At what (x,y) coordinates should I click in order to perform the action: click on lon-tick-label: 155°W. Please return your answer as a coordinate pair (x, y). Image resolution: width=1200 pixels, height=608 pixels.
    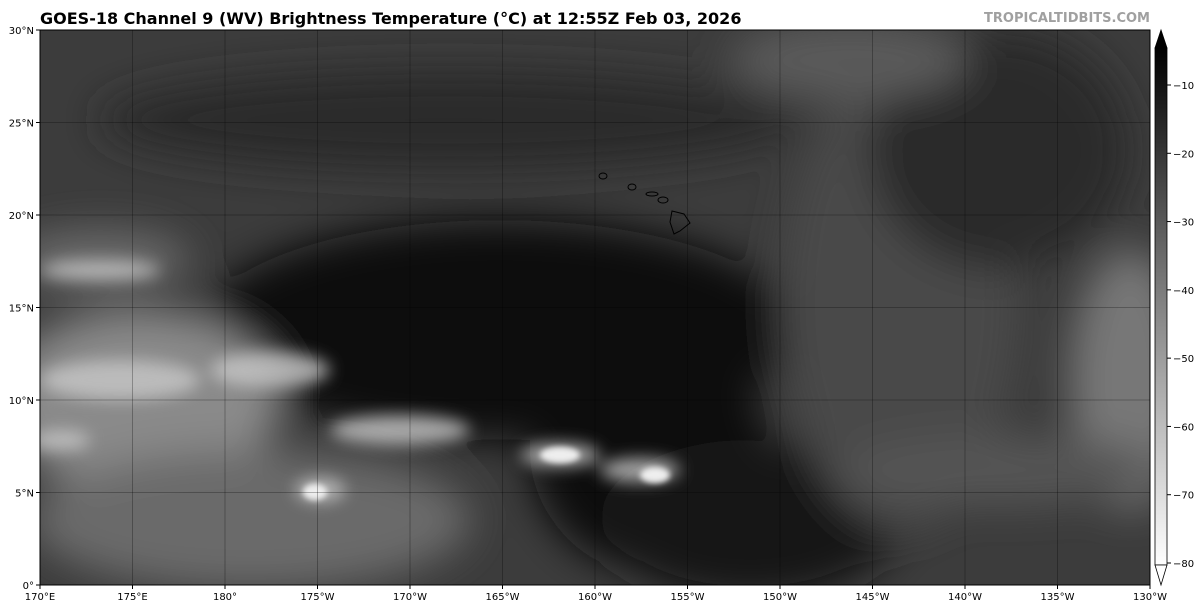
    Looking at the image, I should click on (688, 597).